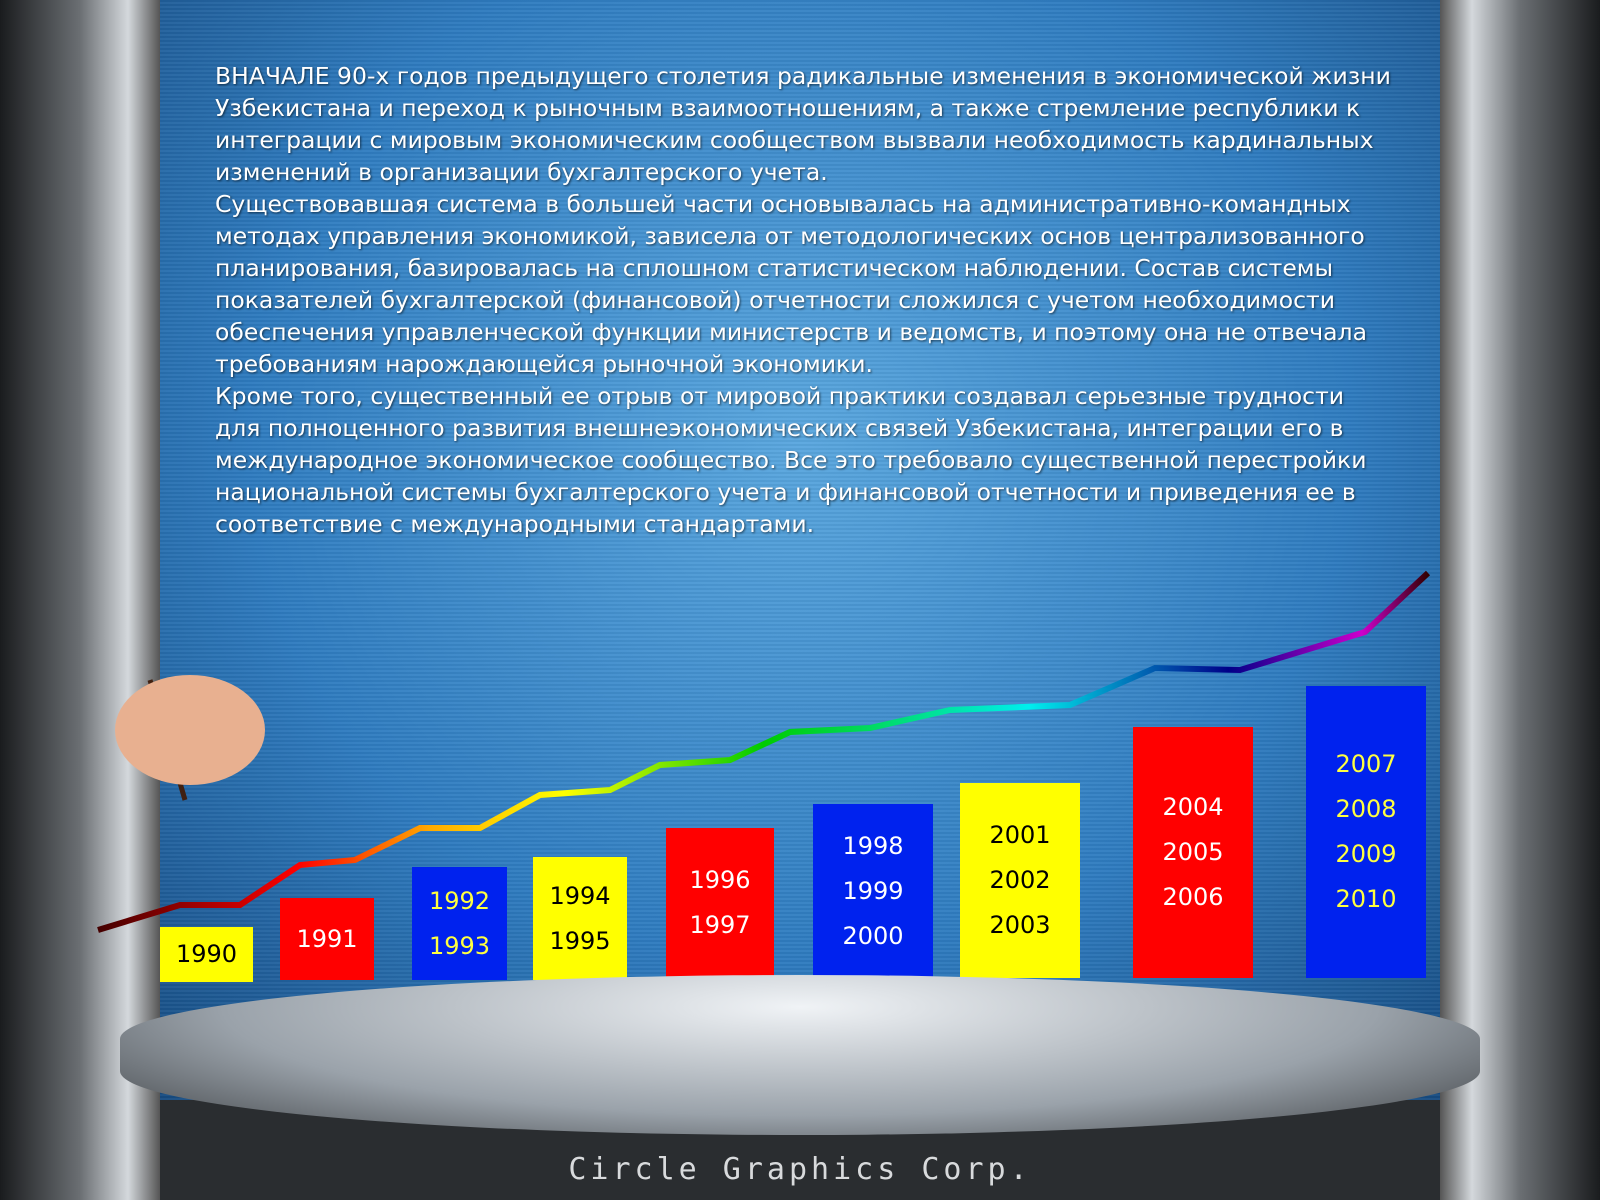 This screenshot has width=1600, height=1200. What do you see at coordinates (190, 730) in the screenshot?
I see `hand` at bounding box center [190, 730].